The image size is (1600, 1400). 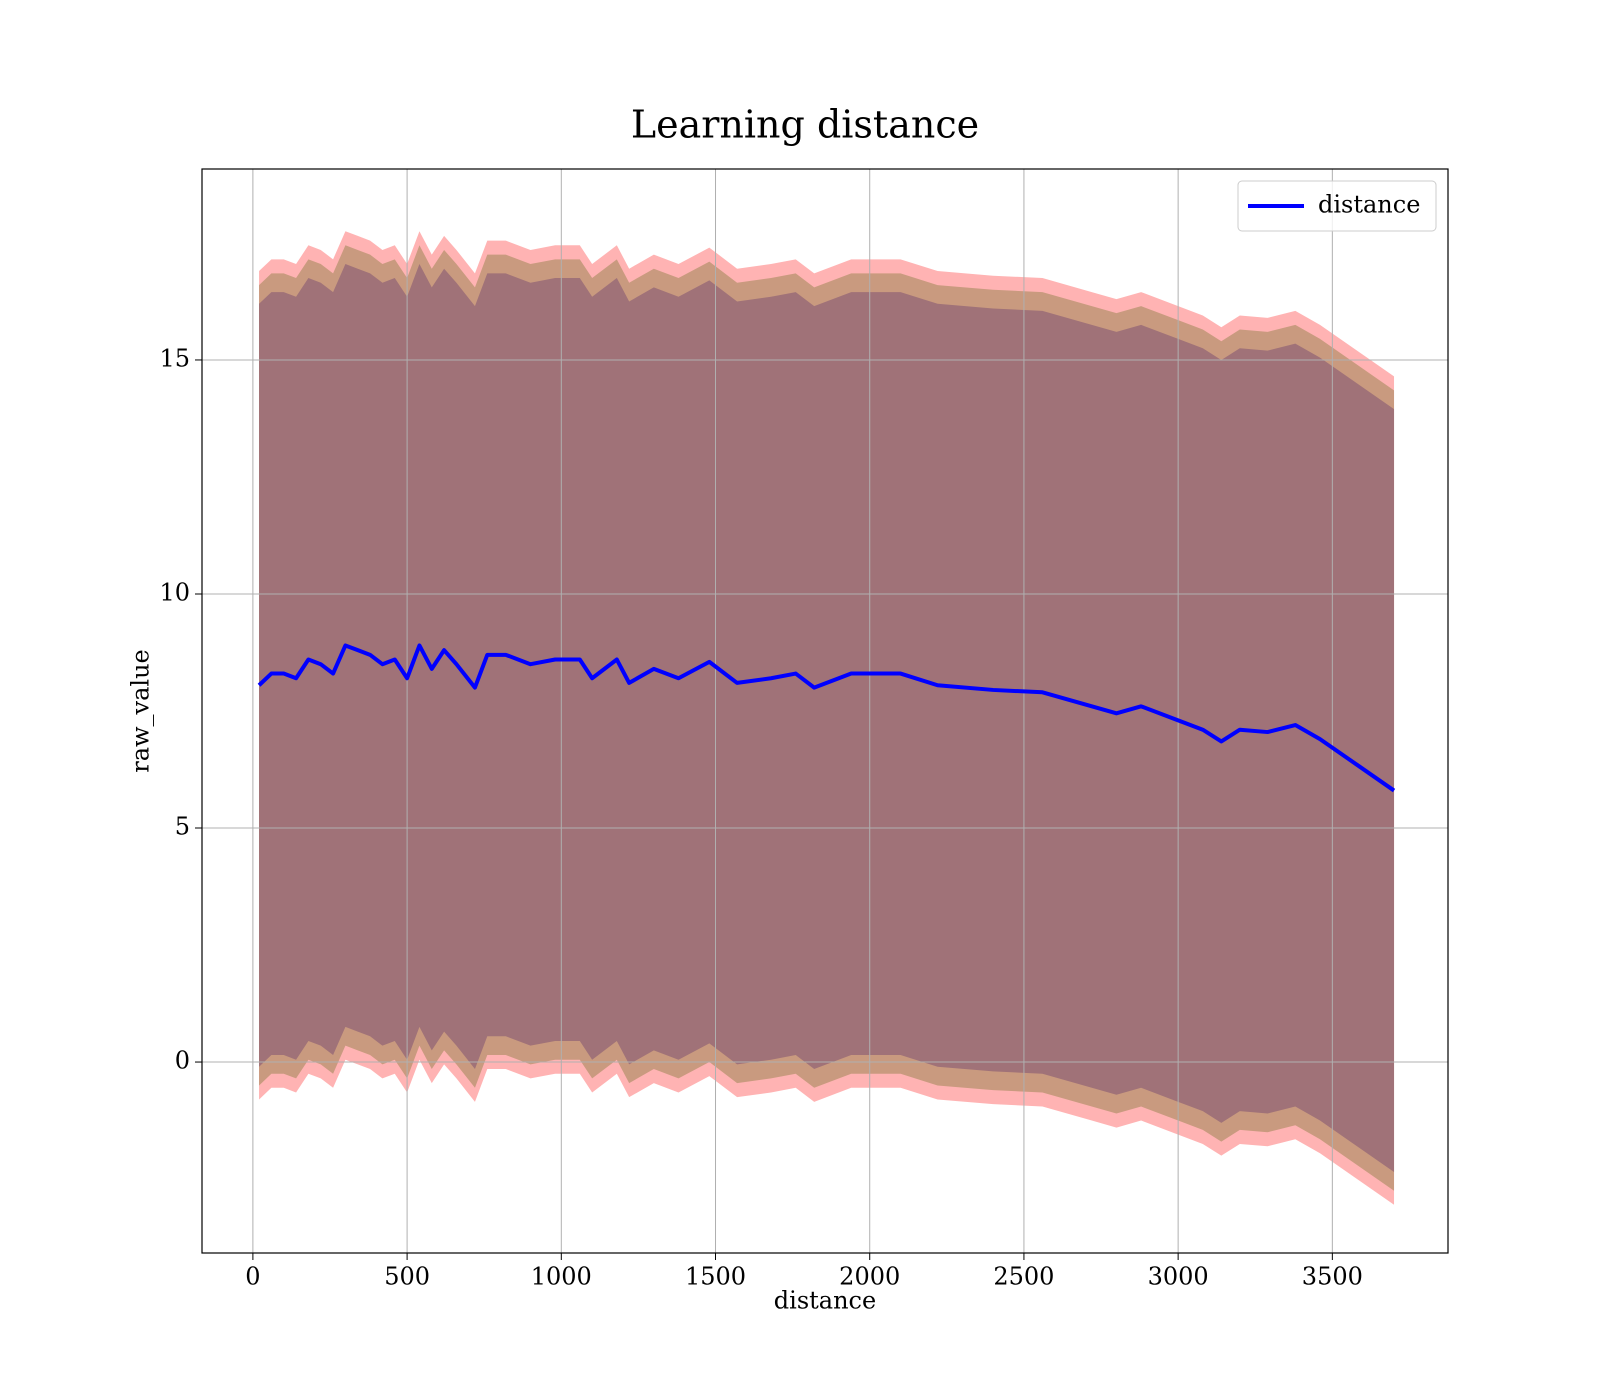 I want to click on x-tick-label: 500, so click(x=407, y=1277).